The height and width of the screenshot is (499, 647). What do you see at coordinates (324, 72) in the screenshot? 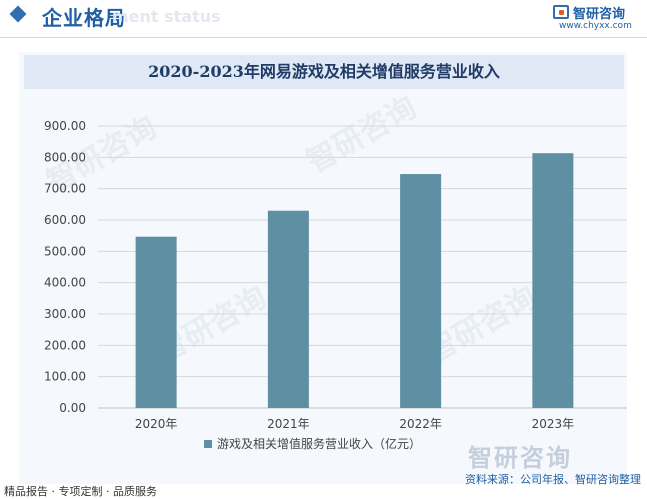
I see `chart-title: 2020-2023年网易游戏及相关增值服务营业收入` at bounding box center [324, 72].